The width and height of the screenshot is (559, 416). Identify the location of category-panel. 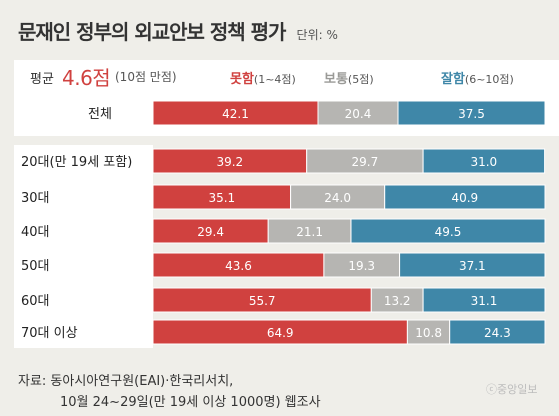
(83, 246).